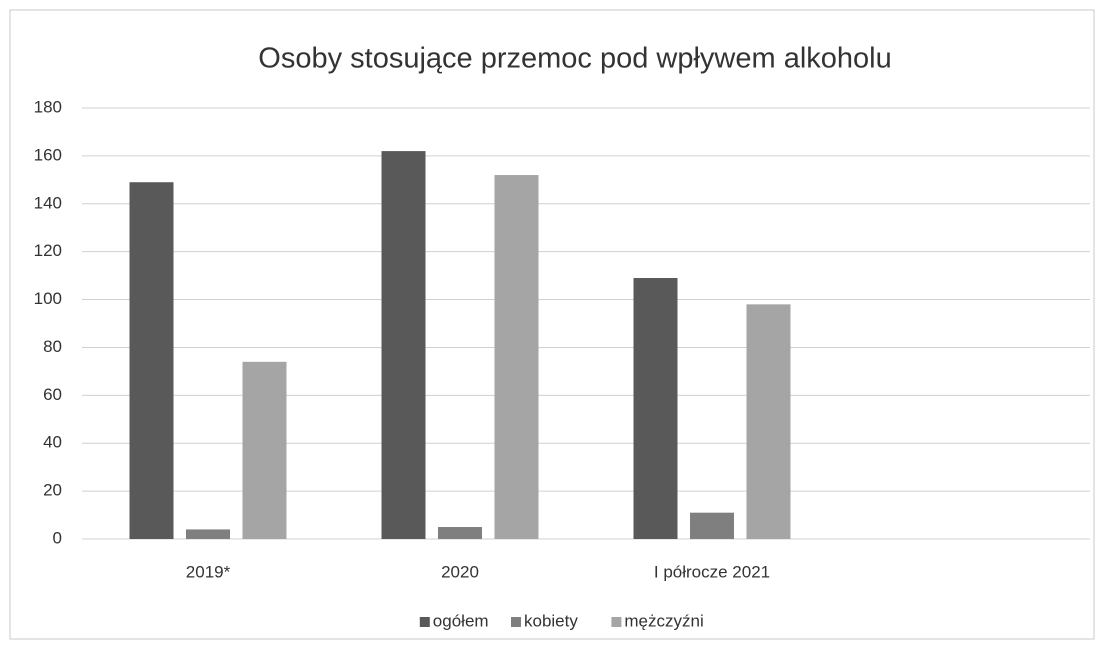 The height and width of the screenshot is (649, 1104). Describe the element at coordinates (52, 490) in the screenshot. I see `y-tick-label: 20` at that location.